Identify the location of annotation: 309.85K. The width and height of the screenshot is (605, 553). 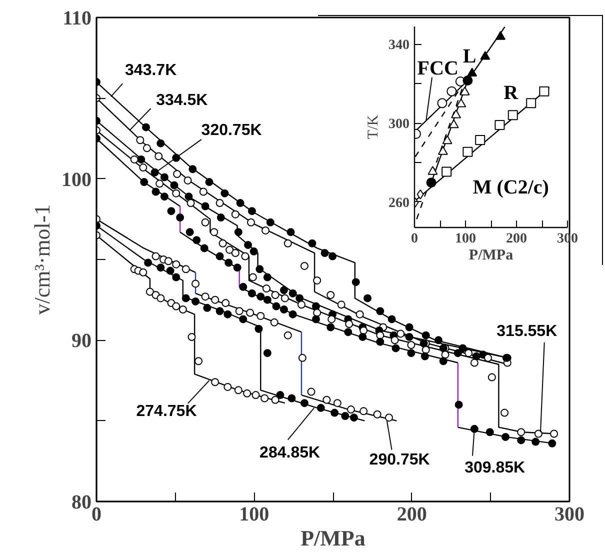
(495, 467).